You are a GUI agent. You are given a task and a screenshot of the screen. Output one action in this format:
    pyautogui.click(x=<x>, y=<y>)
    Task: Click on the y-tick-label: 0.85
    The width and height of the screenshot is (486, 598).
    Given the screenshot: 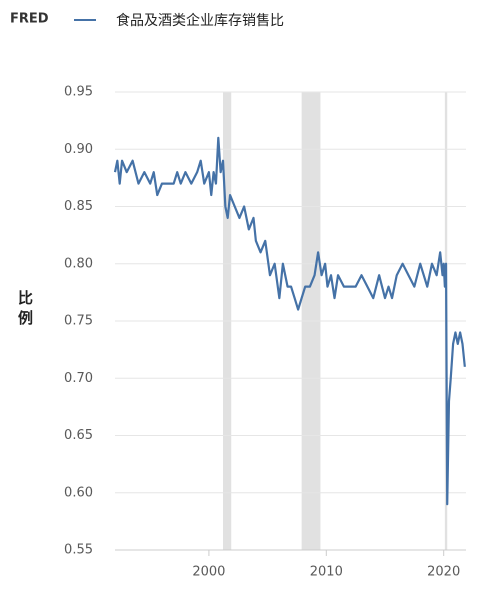 What is the action you would take?
    pyautogui.click(x=78, y=206)
    